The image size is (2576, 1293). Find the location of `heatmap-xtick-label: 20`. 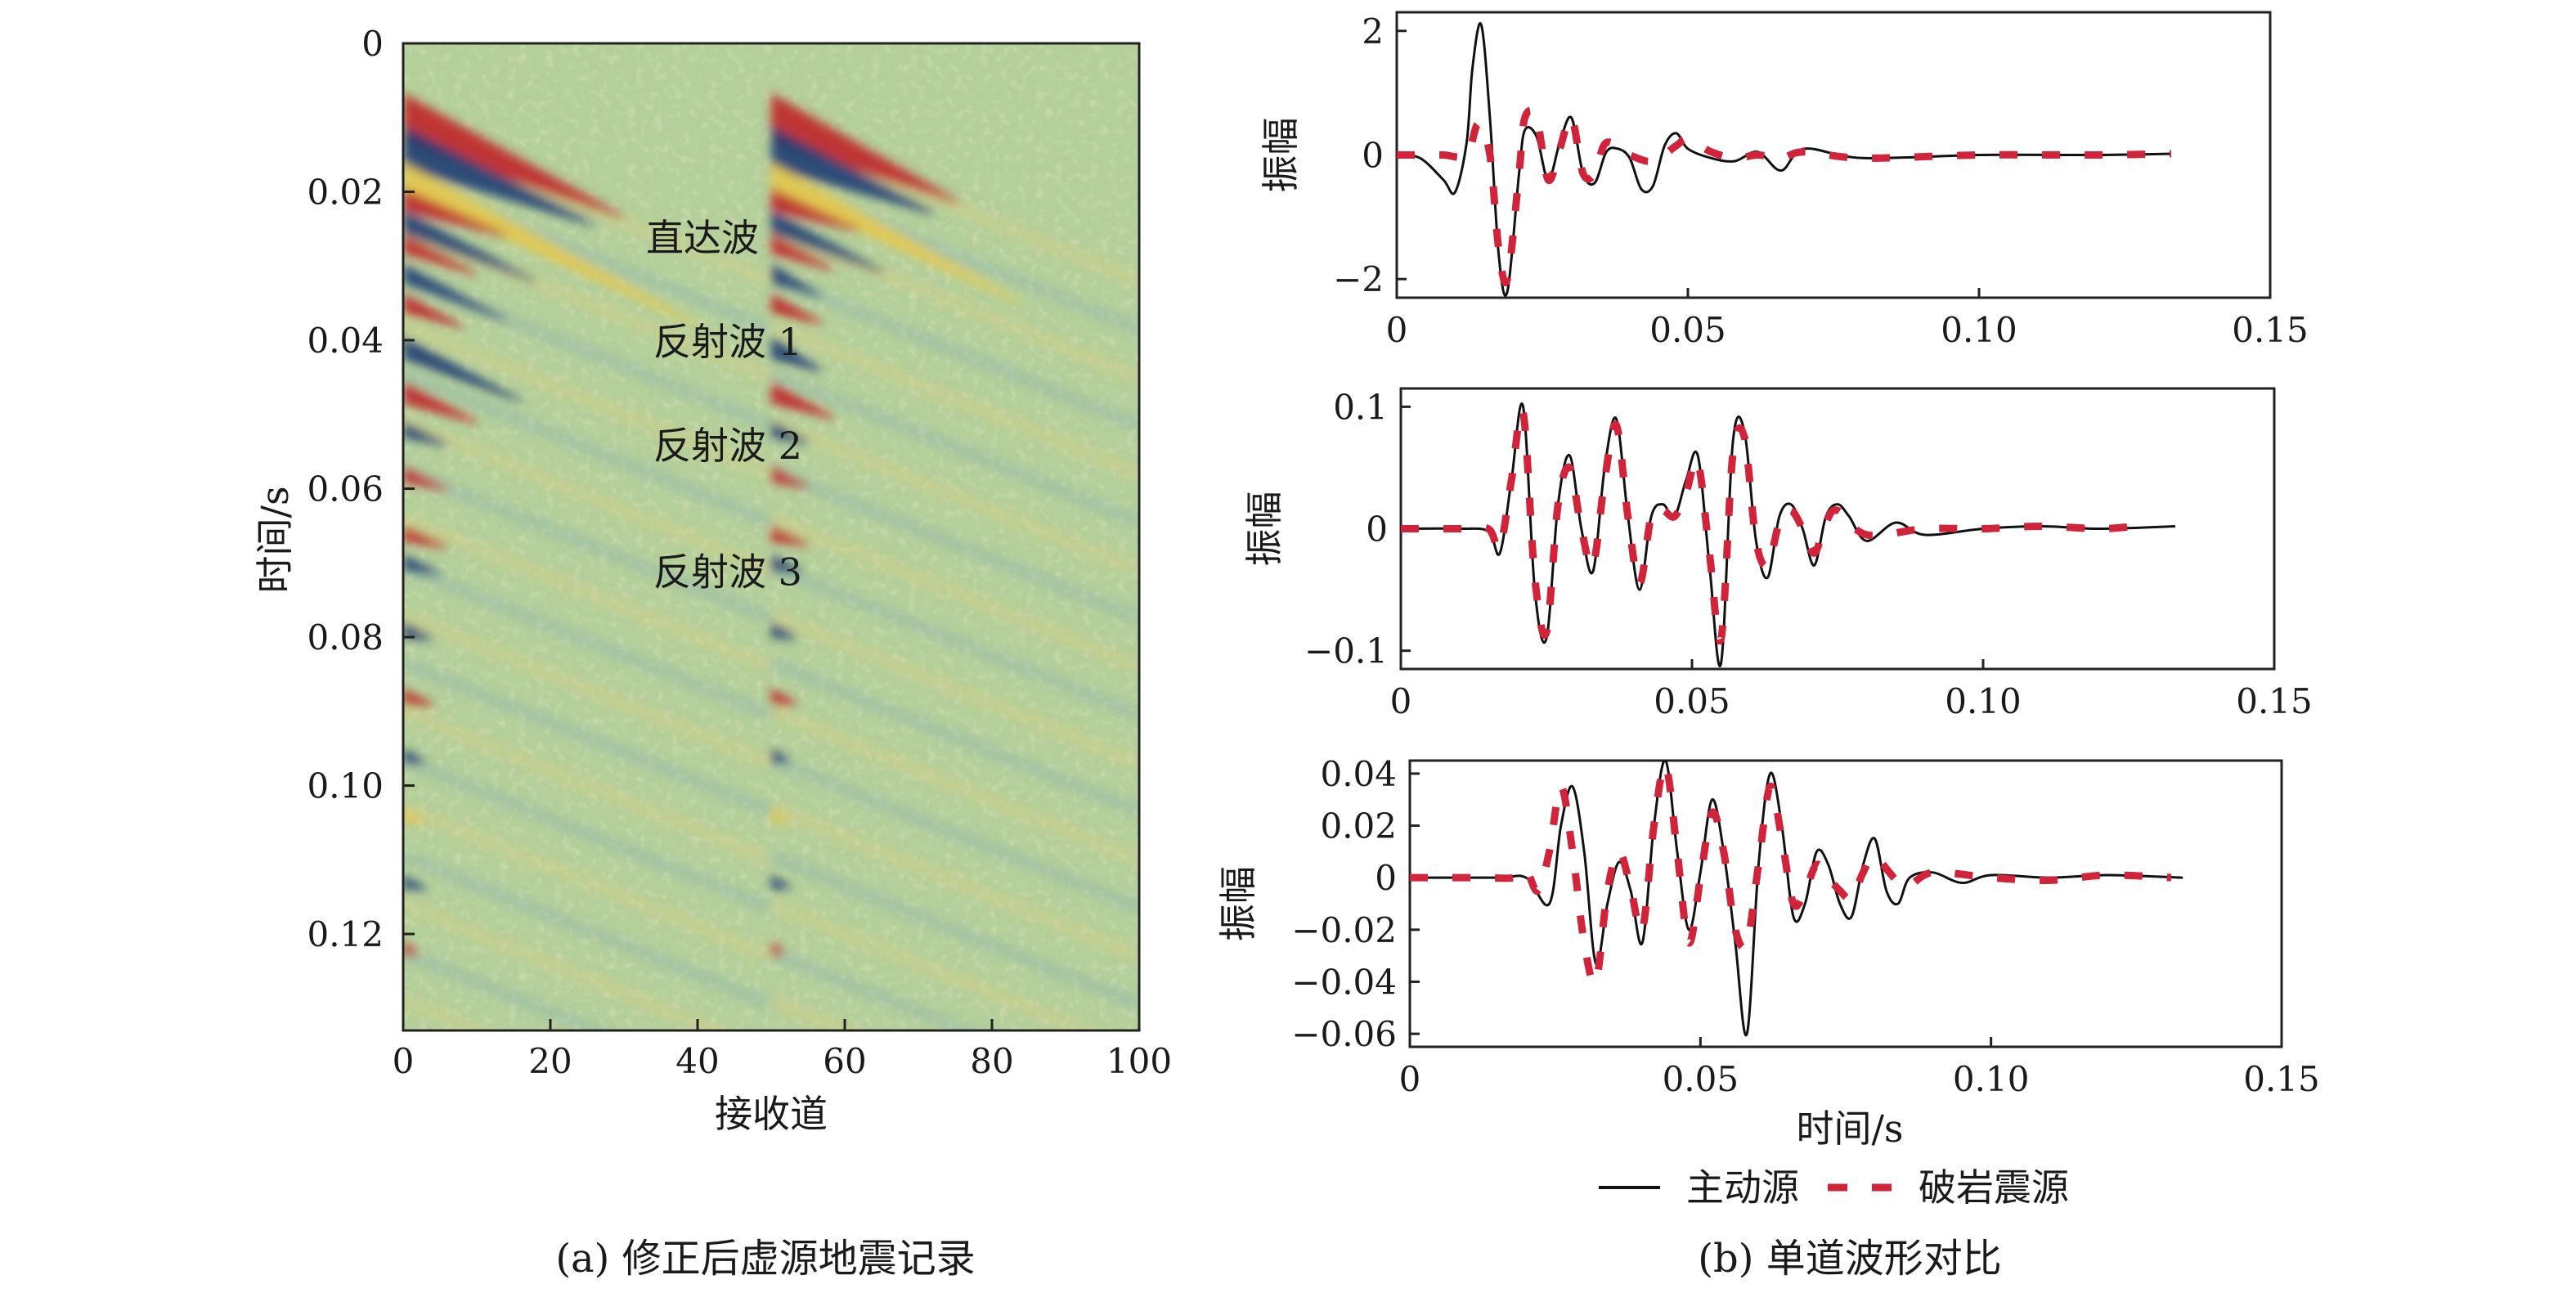

heatmap-xtick-label: 20 is located at coordinates (550, 1061).